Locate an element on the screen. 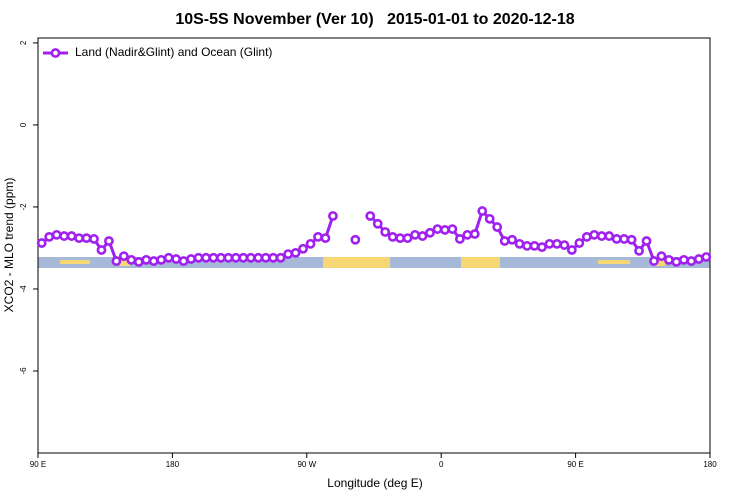 This screenshot has height=500, width=750. x-tick-label: 90 E is located at coordinates (38, 464).